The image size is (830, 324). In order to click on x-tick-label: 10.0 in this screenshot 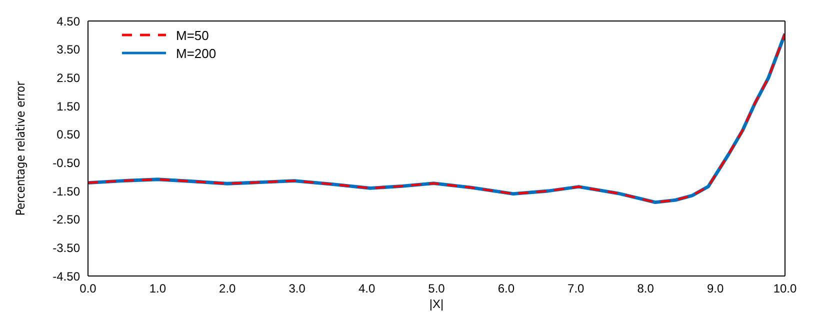, I will do `click(785, 289)`.